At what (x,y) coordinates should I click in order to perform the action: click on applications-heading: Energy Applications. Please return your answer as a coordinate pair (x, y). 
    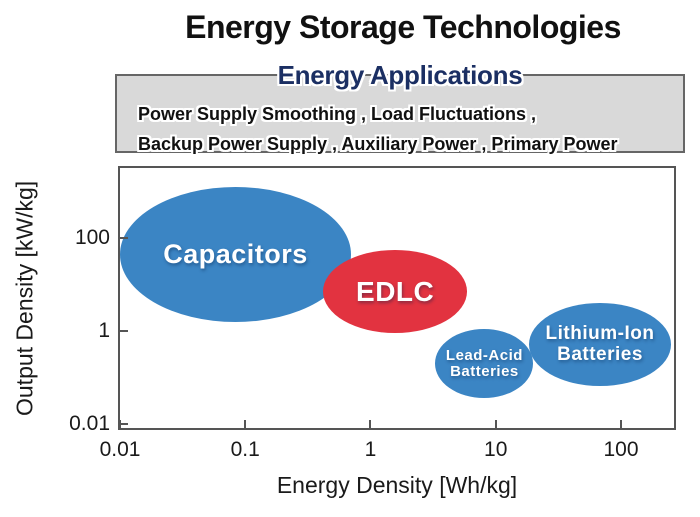
    Looking at the image, I should click on (400, 75).